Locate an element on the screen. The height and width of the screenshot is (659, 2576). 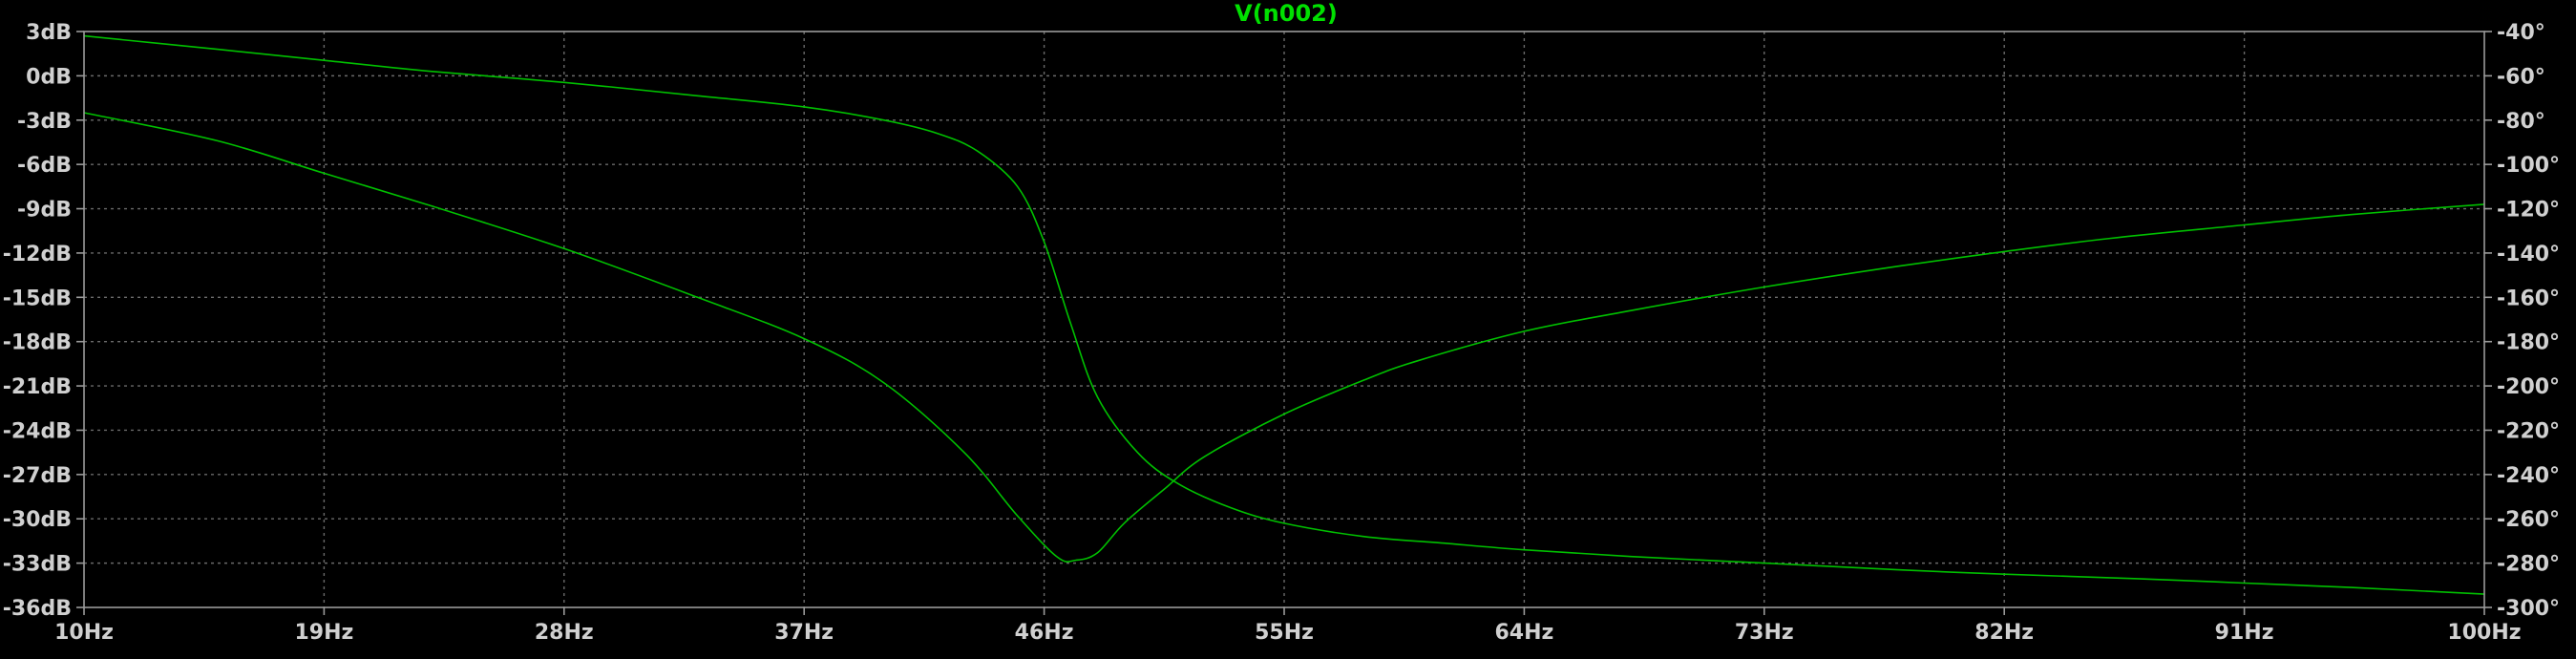
y-right-tick-label: -260° is located at coordinates (2528, 520).